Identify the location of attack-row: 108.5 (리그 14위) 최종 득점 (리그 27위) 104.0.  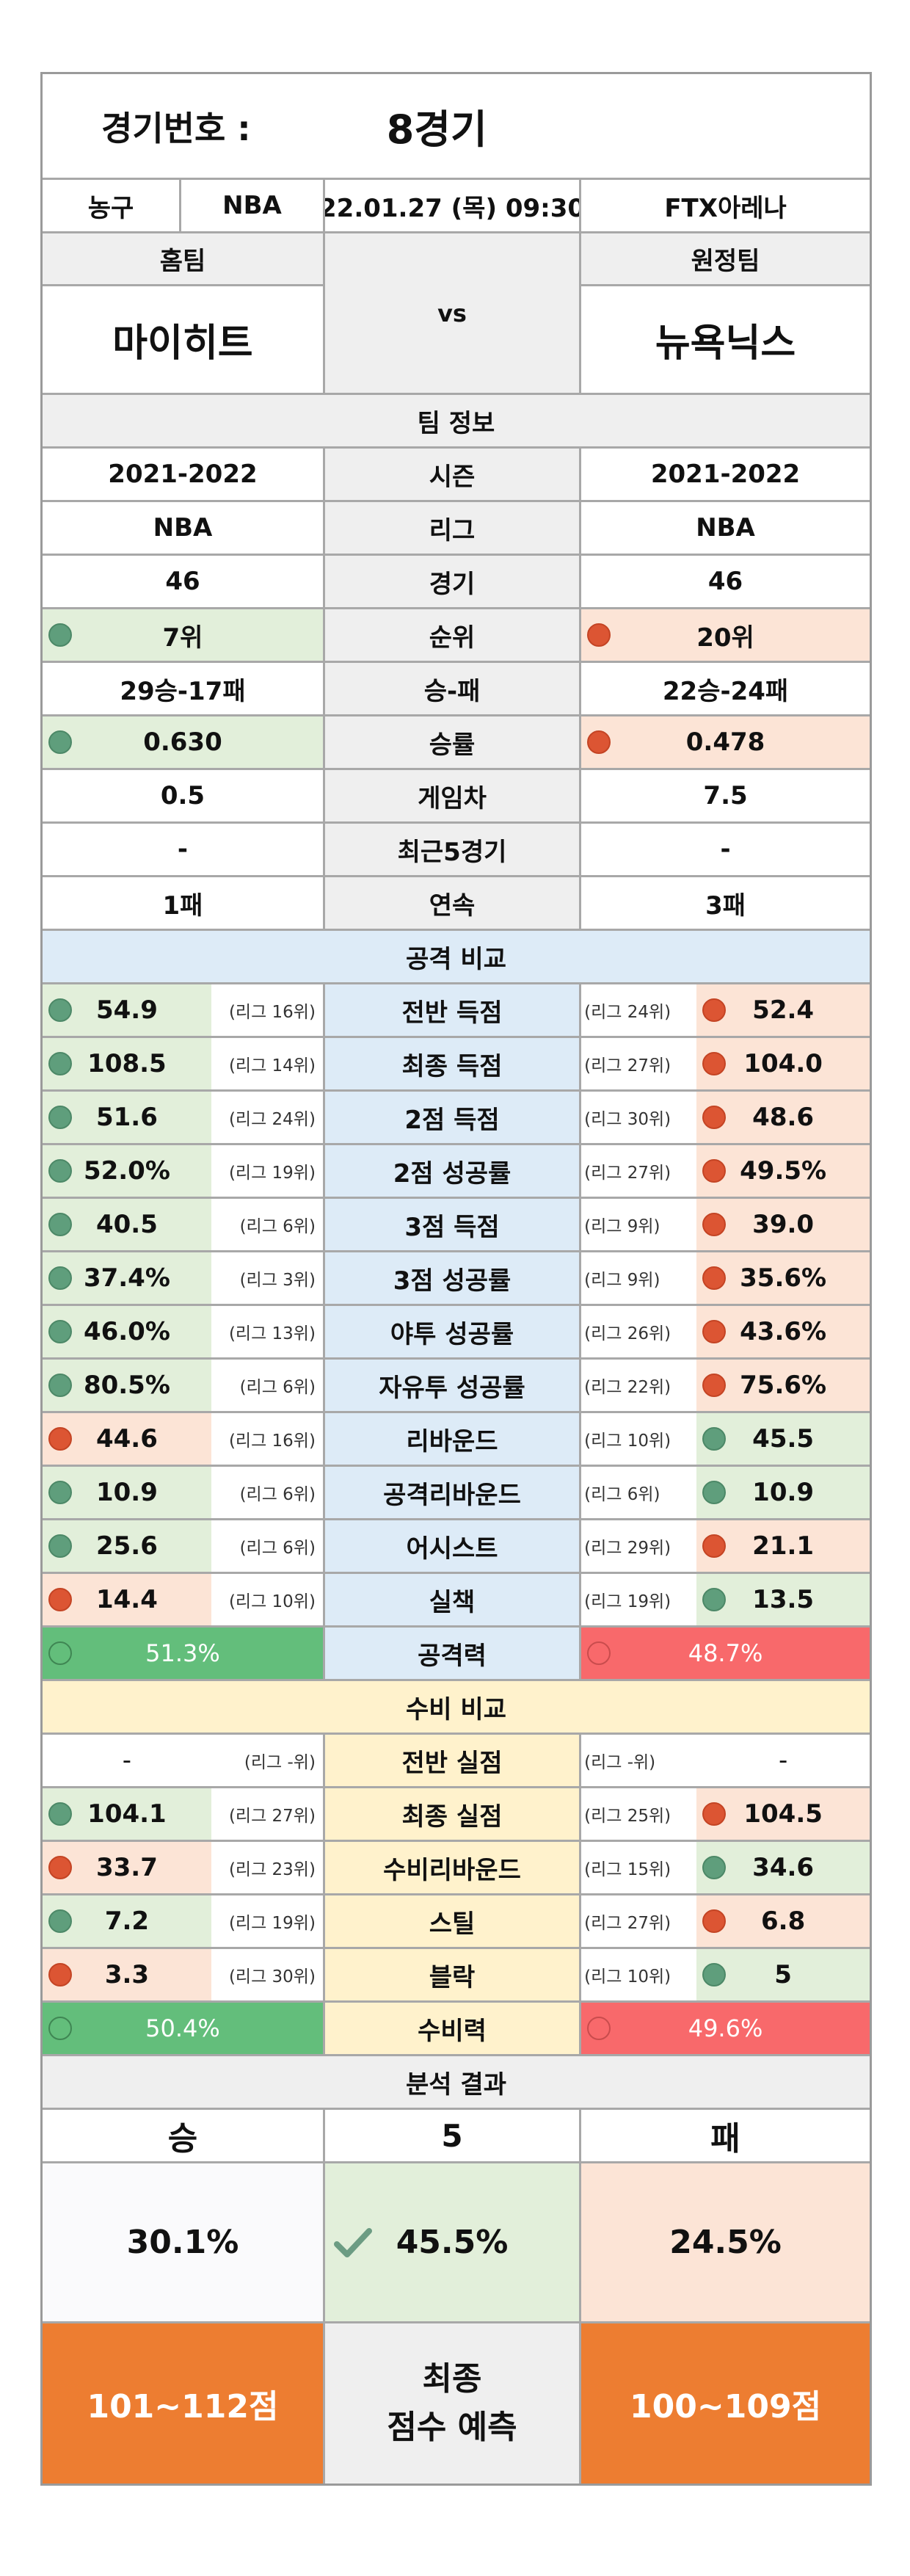
(457, 1065).